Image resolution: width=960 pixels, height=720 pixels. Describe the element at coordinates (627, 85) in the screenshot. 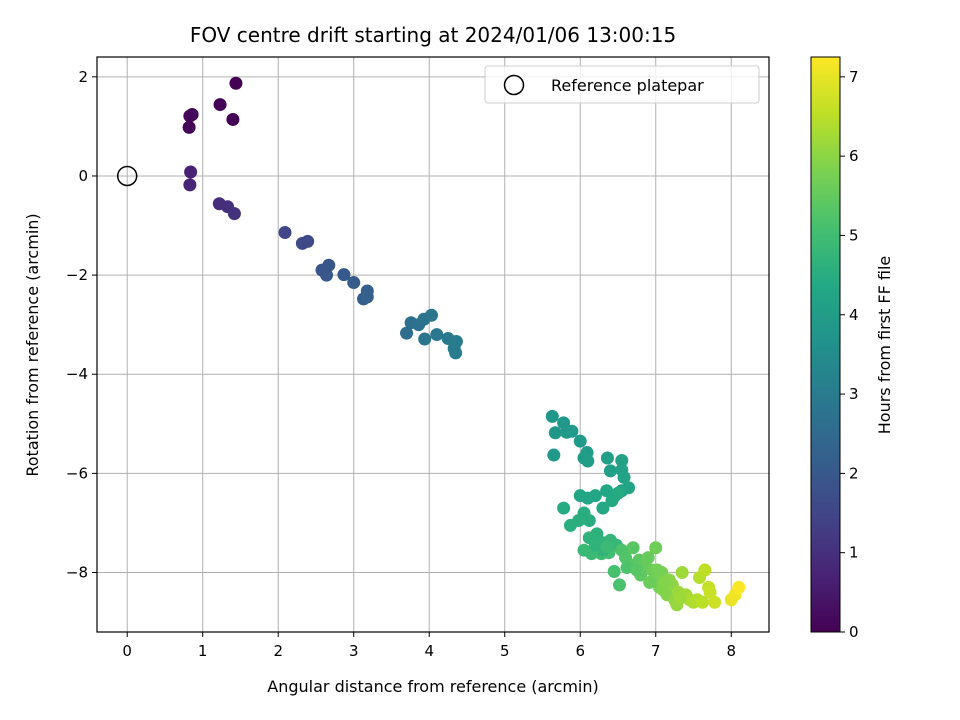

I see `legend-entry-label: Reference platepar` at that location.